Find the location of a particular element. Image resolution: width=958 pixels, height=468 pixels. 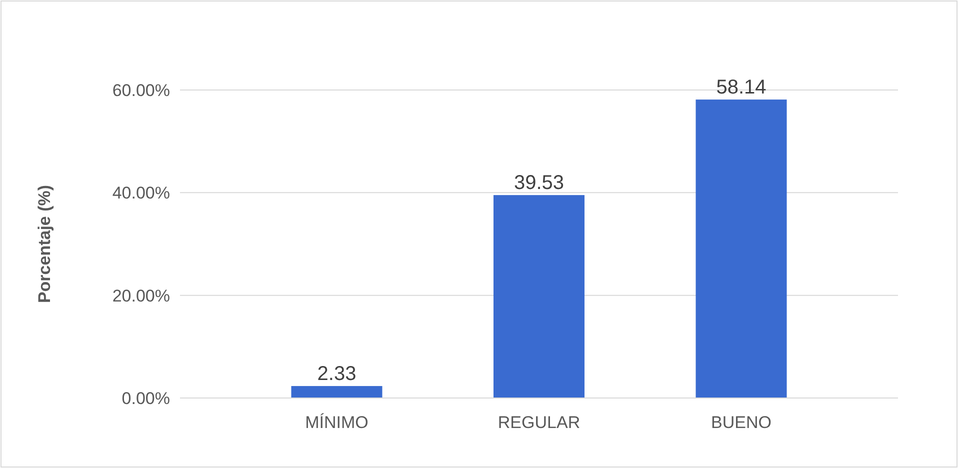

y-tick-label: 40.00% is located at coordinates (141, 193).